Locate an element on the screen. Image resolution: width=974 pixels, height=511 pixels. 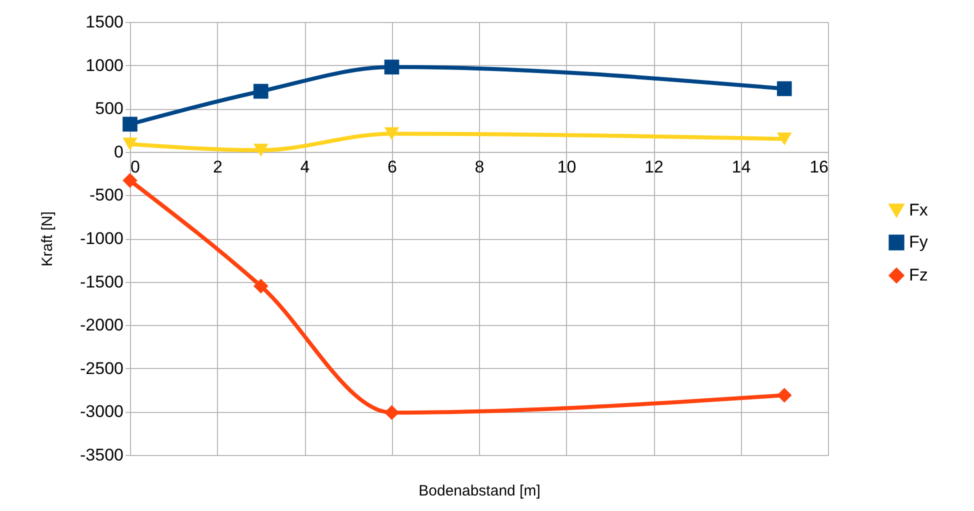
legend-label: Fz is located at coordinates (918, 275).